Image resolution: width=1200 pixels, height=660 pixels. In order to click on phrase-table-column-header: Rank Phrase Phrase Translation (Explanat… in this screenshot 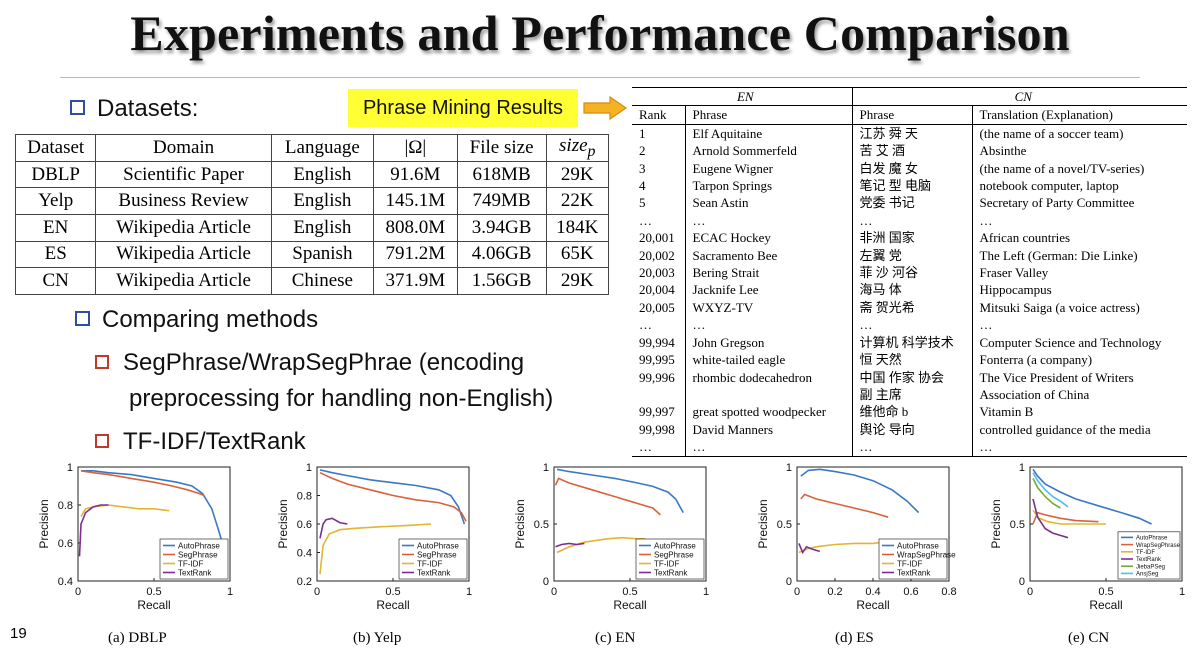, I will do `click(909, 115)`.